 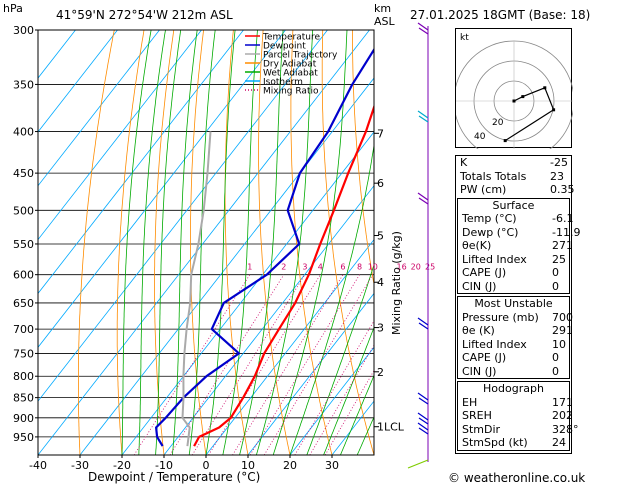 I want to click on pressure-tick-label: 300, so click(x=23, y=30).